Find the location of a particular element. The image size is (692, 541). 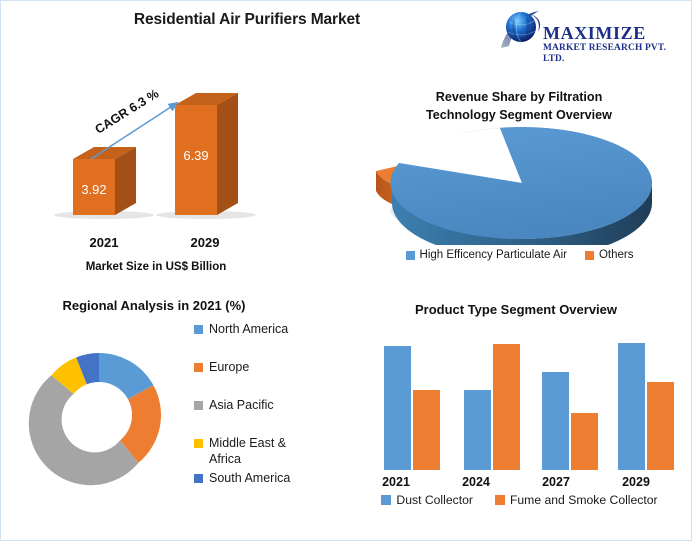

product-type-legend: Dust Collector Fume and Smoke Collector is located at coordinates (519, 500).